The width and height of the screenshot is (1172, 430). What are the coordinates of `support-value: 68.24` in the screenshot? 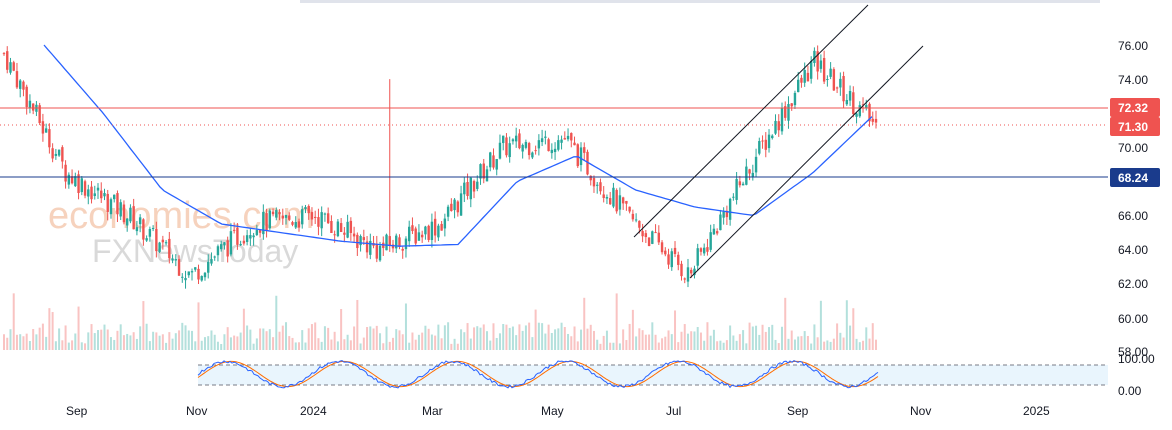 It's located at (1133, 178).